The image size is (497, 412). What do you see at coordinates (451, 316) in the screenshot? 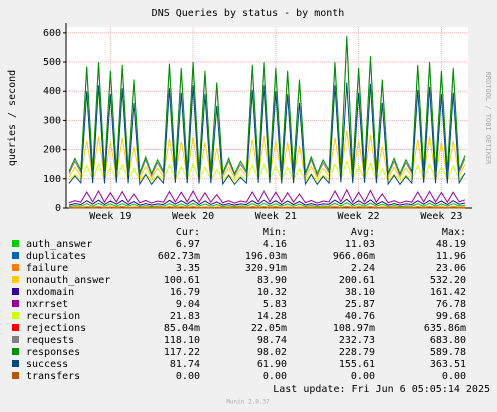
I see `legend-stat: 99.68` at bounding box center [451, 316].